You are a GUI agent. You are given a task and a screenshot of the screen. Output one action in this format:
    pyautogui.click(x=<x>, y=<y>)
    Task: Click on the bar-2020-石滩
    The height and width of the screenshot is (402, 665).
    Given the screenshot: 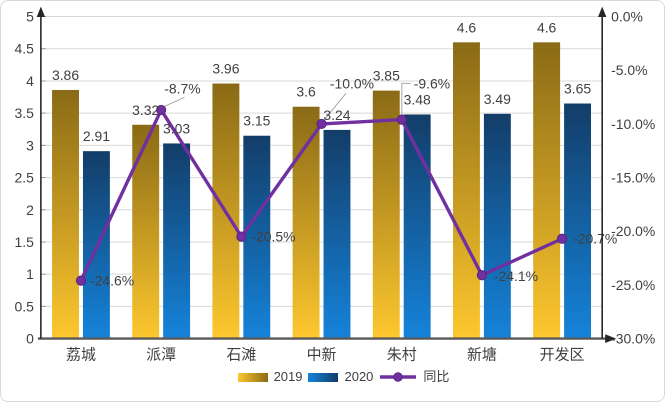 What is the action you would take?
    pyautogui.click(x=257, y=237)
    